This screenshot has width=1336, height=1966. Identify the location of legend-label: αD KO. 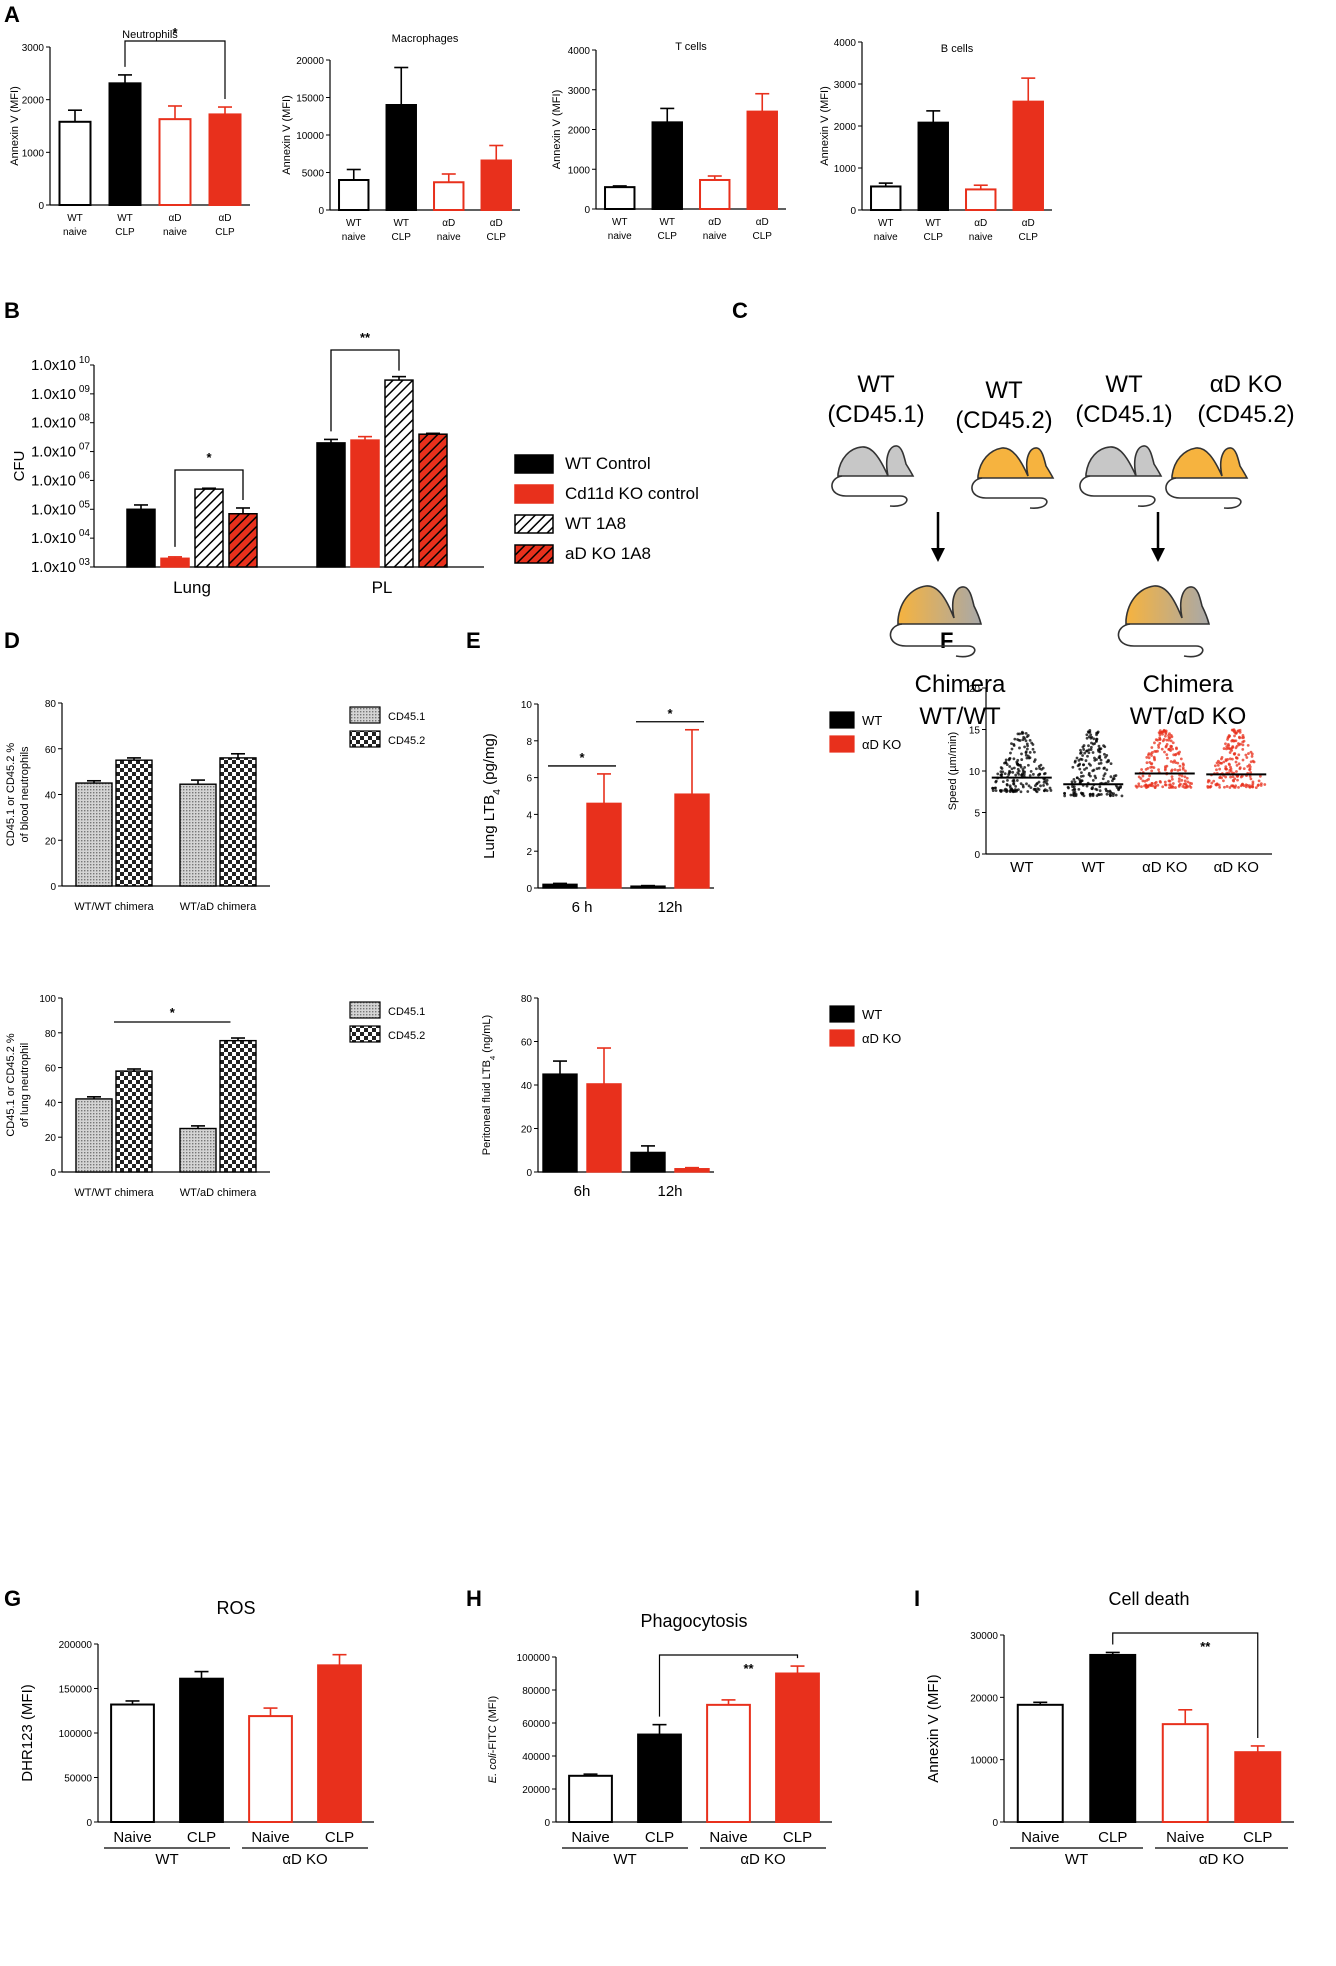
(881, 1038).